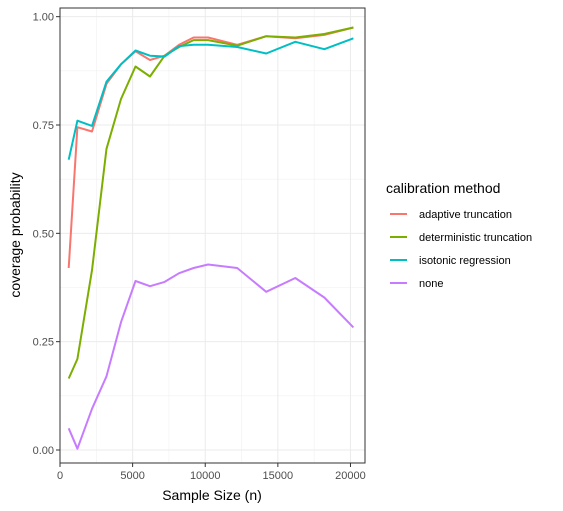 The width and height of the screenshot is (563, 511). I want to click on y-axis: 0.00 0.25 0.50 0.75 1.00, so click(46, 234).